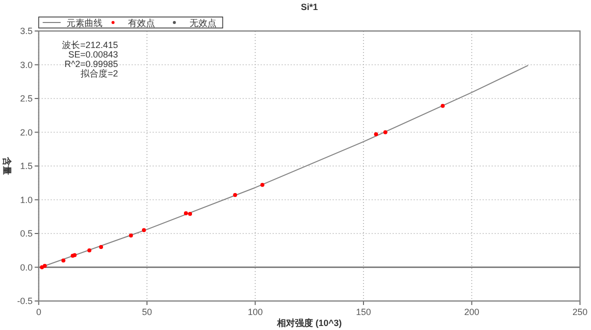 The height and width of the screenshot is (330, 591). I want to click on annotation: SE=0.00843, so click(93, 55).